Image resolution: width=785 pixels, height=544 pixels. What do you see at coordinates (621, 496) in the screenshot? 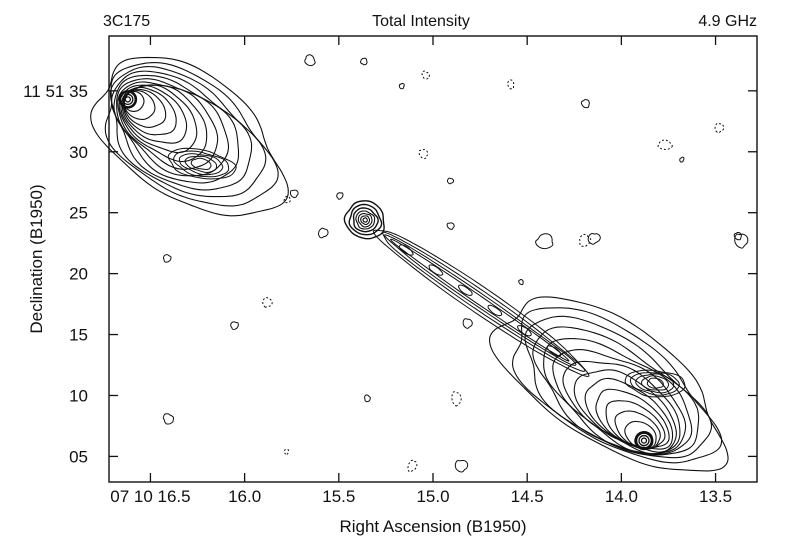
I see `x-tick-label: 14.0` at bounding box center [621, 496].